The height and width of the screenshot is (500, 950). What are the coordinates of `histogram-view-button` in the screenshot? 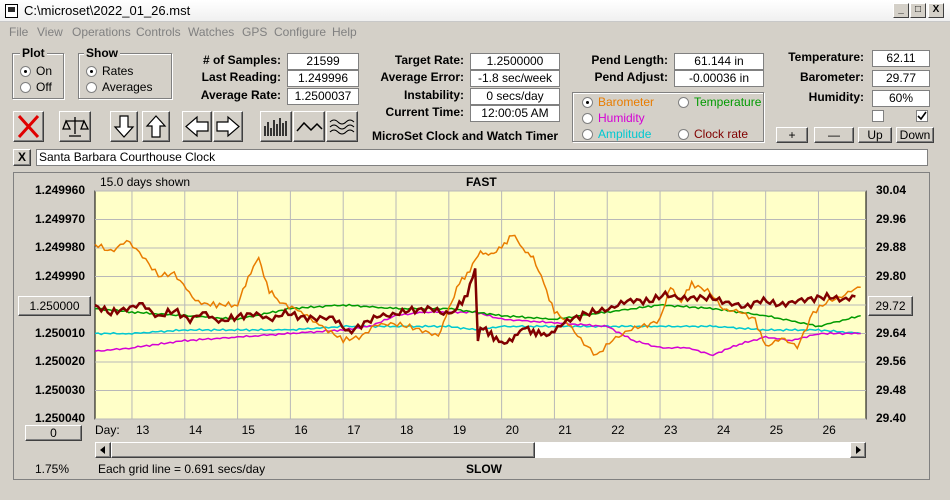 It's located at (276, 126).